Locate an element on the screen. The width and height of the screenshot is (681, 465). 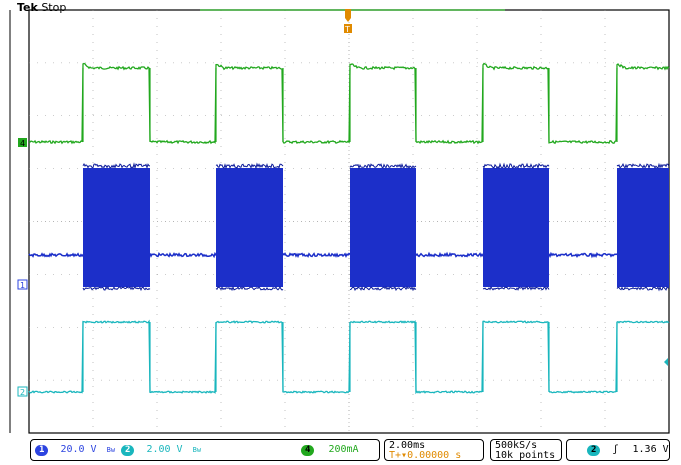
trigger-source: 2 is located at coordinates (594, 450).